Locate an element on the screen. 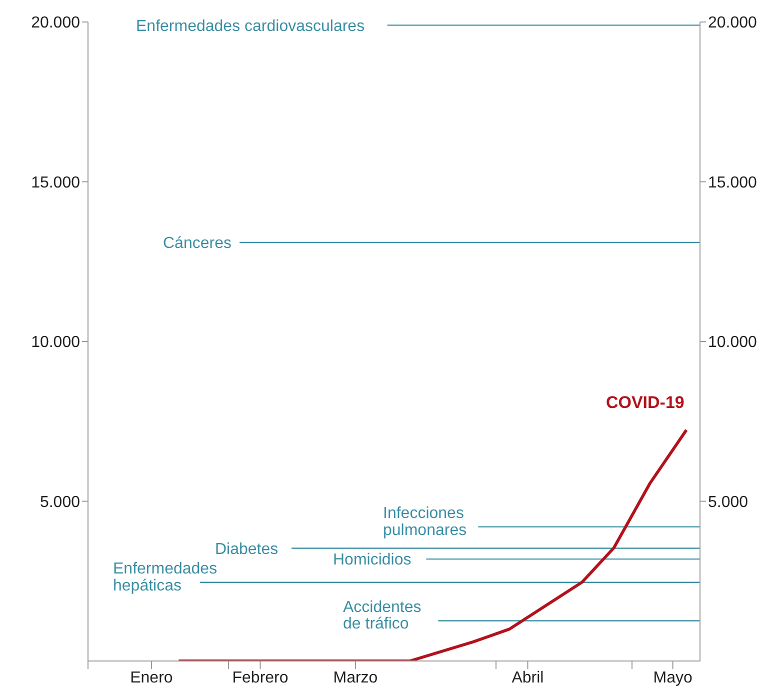 The height and width of the screenshot is (699, 774). y2-tick-label: 15.000 is located at coordinates (733, 183).